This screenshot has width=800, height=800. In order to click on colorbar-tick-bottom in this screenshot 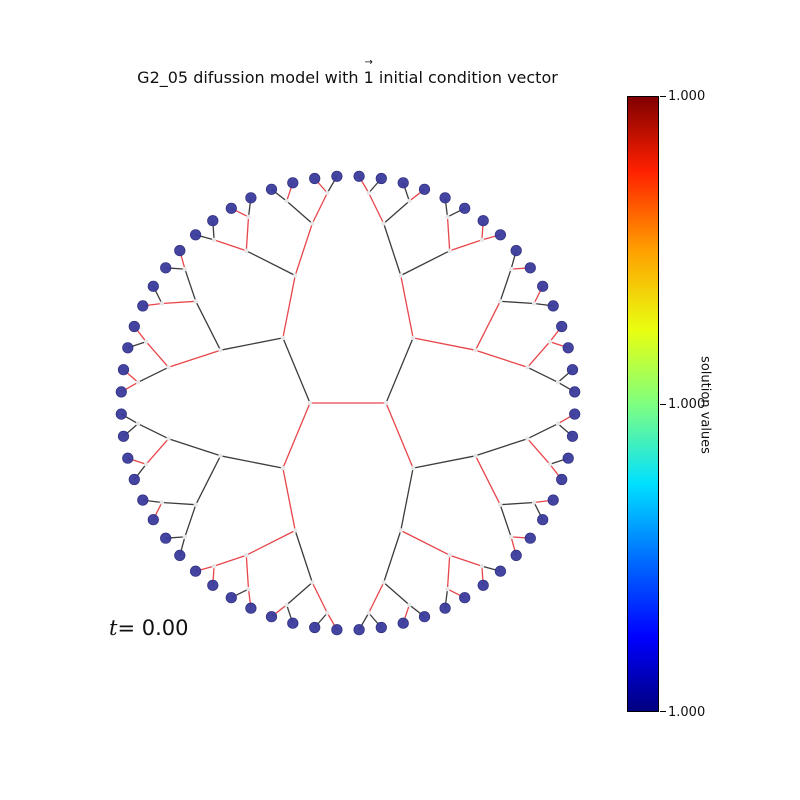, I will do `click(663, 711)`.